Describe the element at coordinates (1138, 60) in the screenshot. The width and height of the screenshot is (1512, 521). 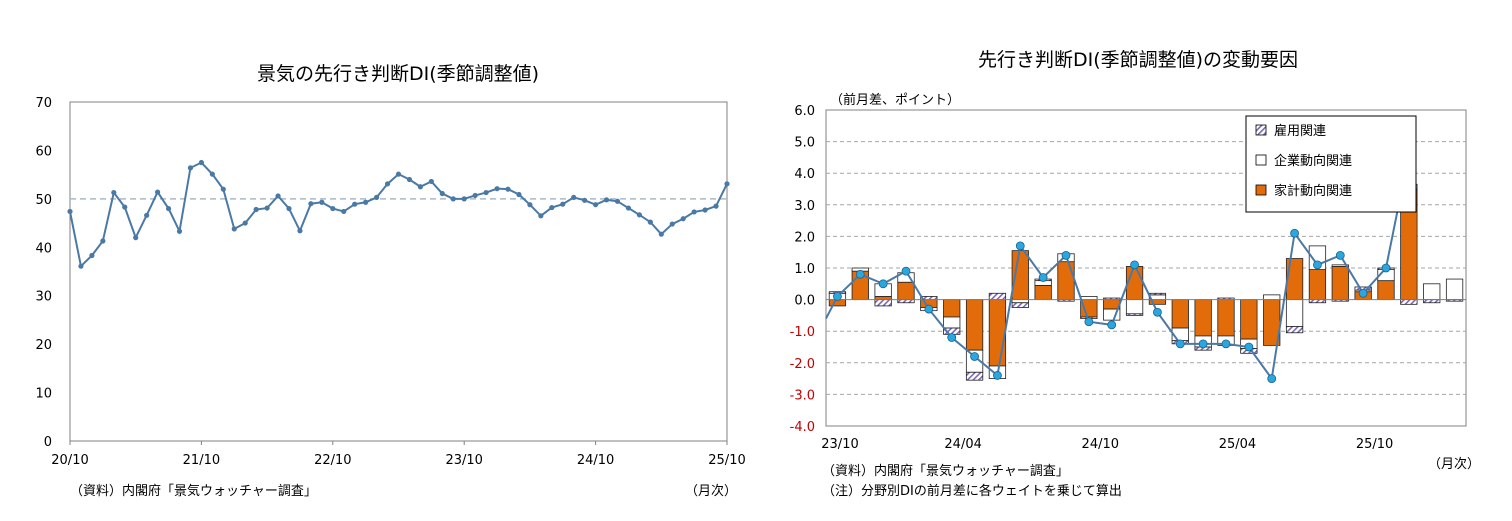
I see `chart2-title: 先行き判断DI(季節調整値)の変動要因` at that location.